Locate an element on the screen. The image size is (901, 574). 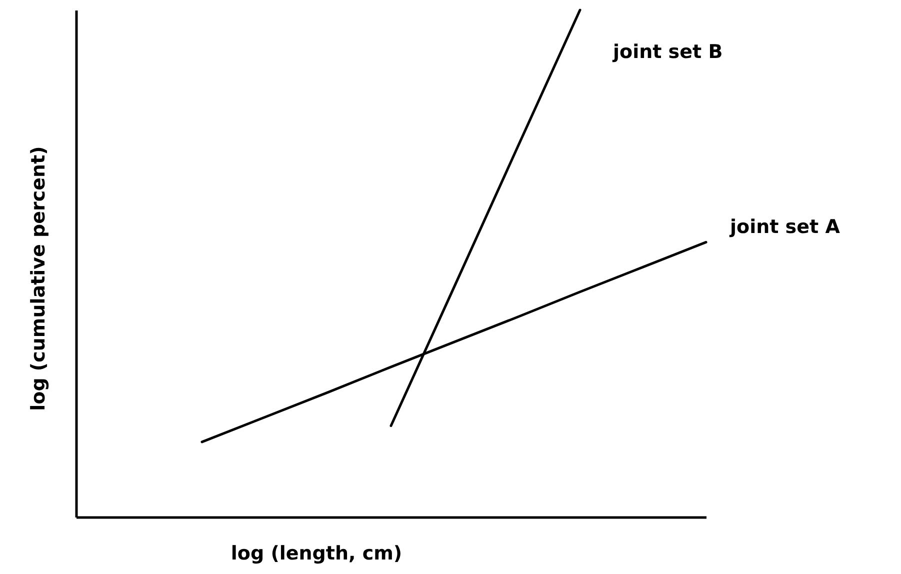
series-label: joint set A is located at coordinates (784, 227).